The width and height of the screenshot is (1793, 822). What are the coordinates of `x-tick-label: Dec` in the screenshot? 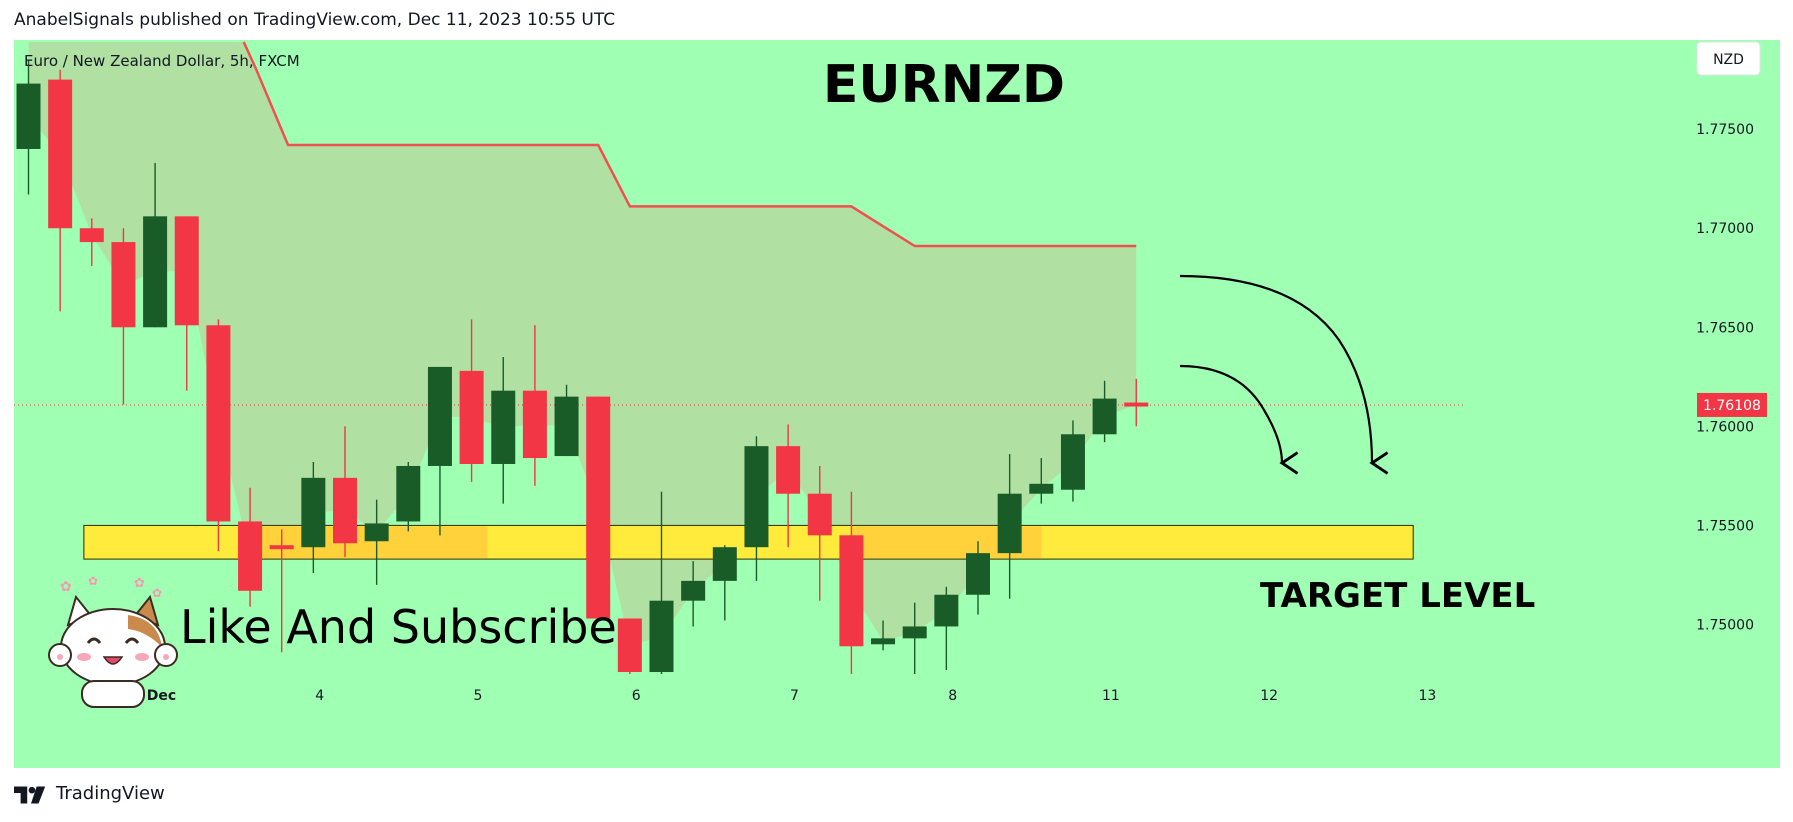 It's located at (161, 696).